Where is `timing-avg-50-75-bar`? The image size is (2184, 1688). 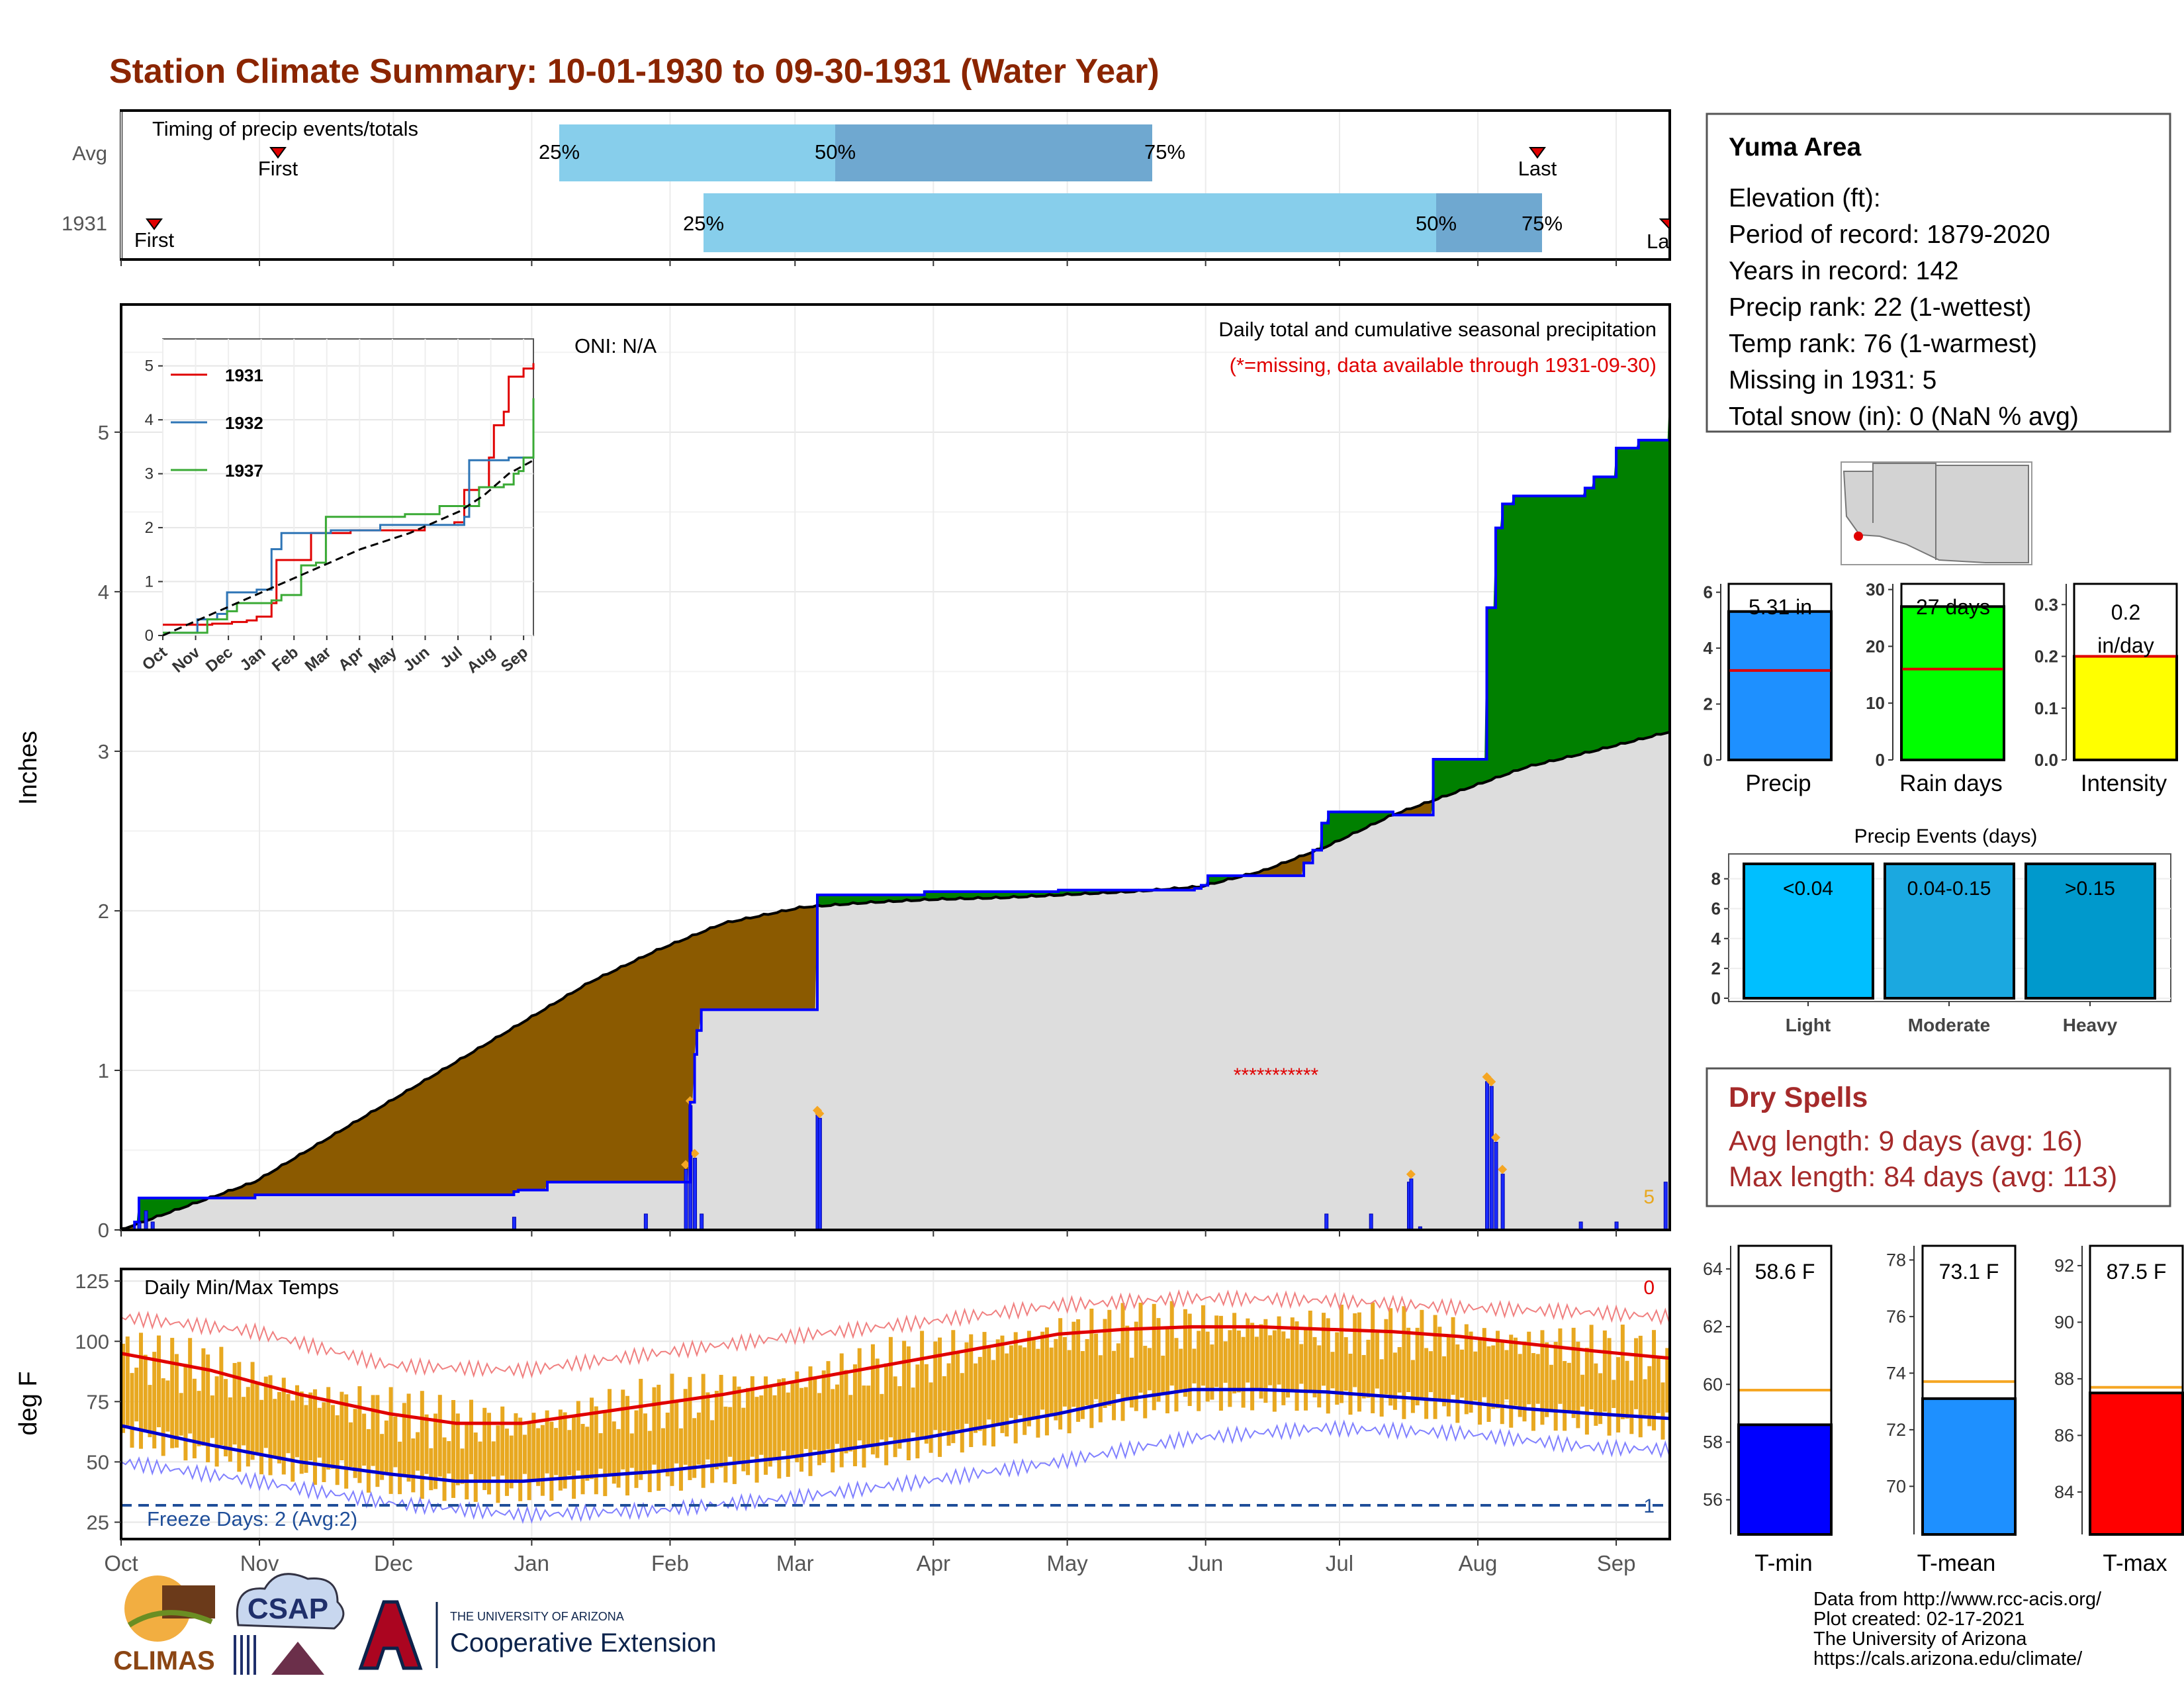 timing-avg-50-75-bar is located at coordinates (994, 152).